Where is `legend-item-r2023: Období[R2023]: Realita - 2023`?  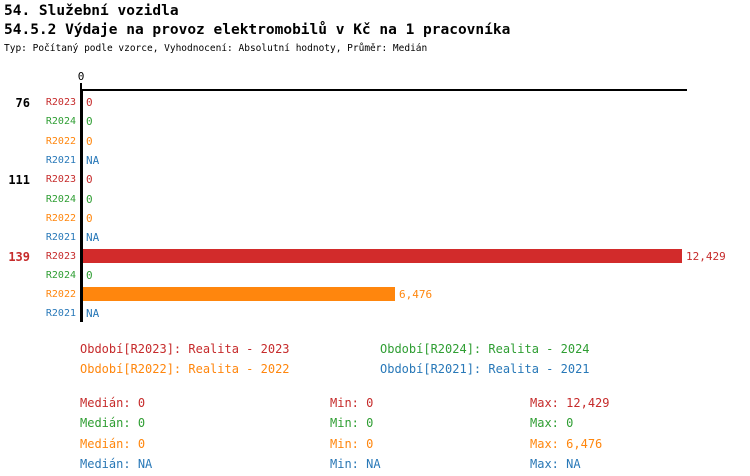
legend-item-r2023: Období[R2023]: Realita - 2023 is located at coordinates (185, 349).